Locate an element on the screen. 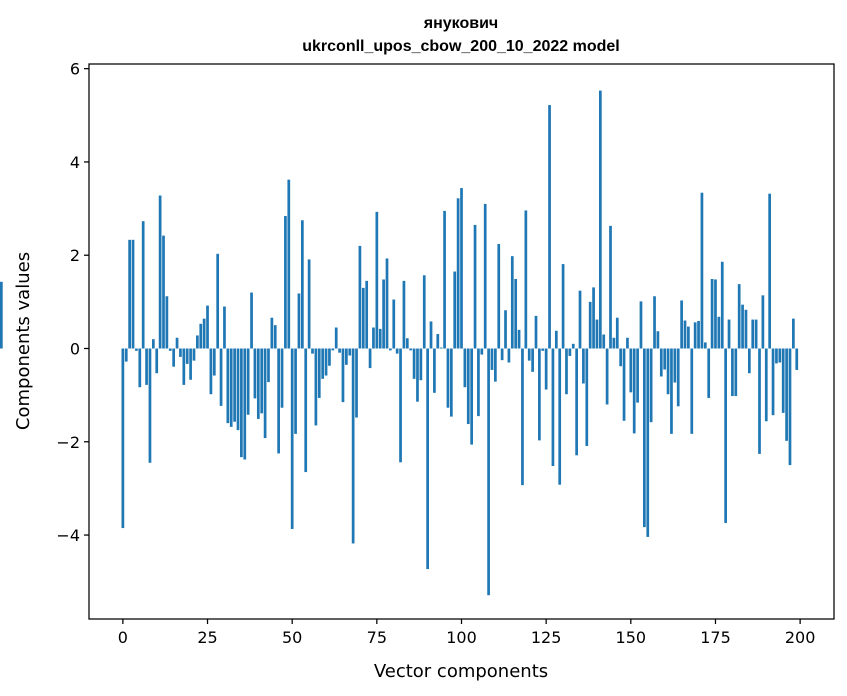  y-tick-label: 4 is located at coordinates (75, 162).